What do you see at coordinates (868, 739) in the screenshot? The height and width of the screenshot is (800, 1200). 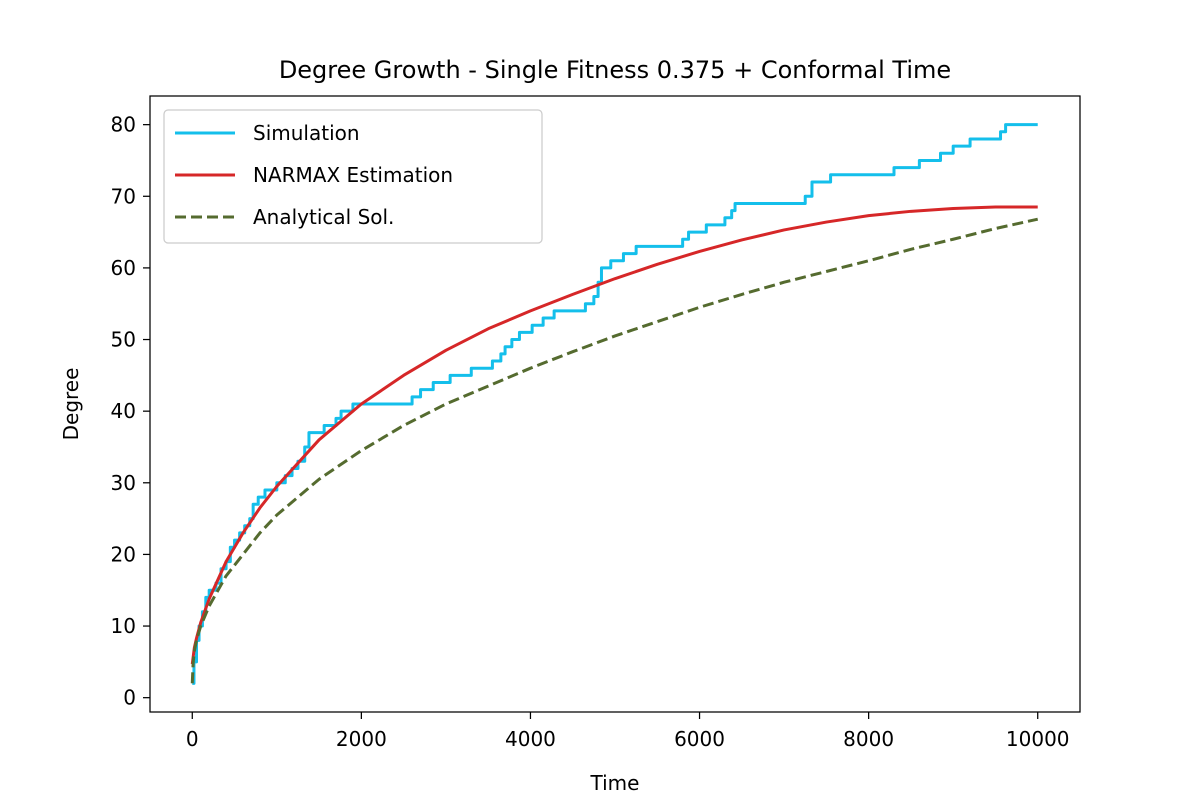 I see `x-tick-label: 8000` at bounding box center [868, 739].